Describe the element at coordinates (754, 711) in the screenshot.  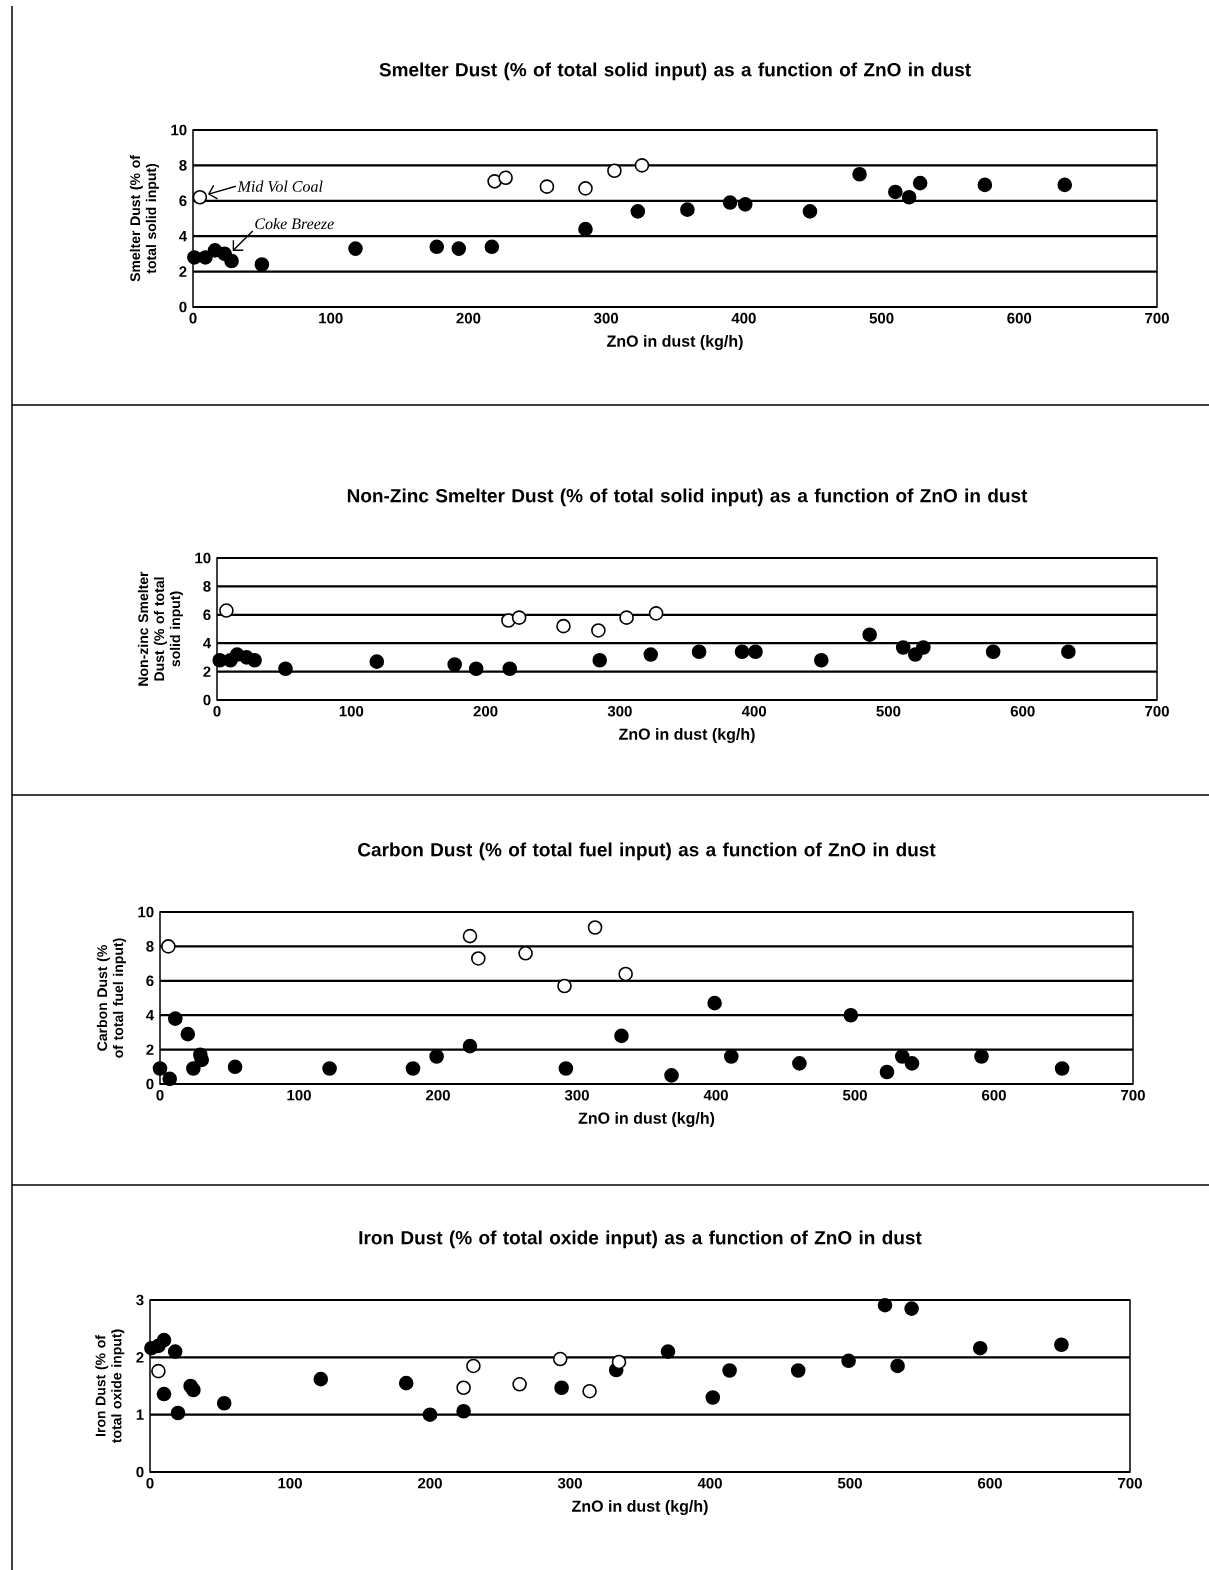
I see `x-tick-label: 400` at that location.